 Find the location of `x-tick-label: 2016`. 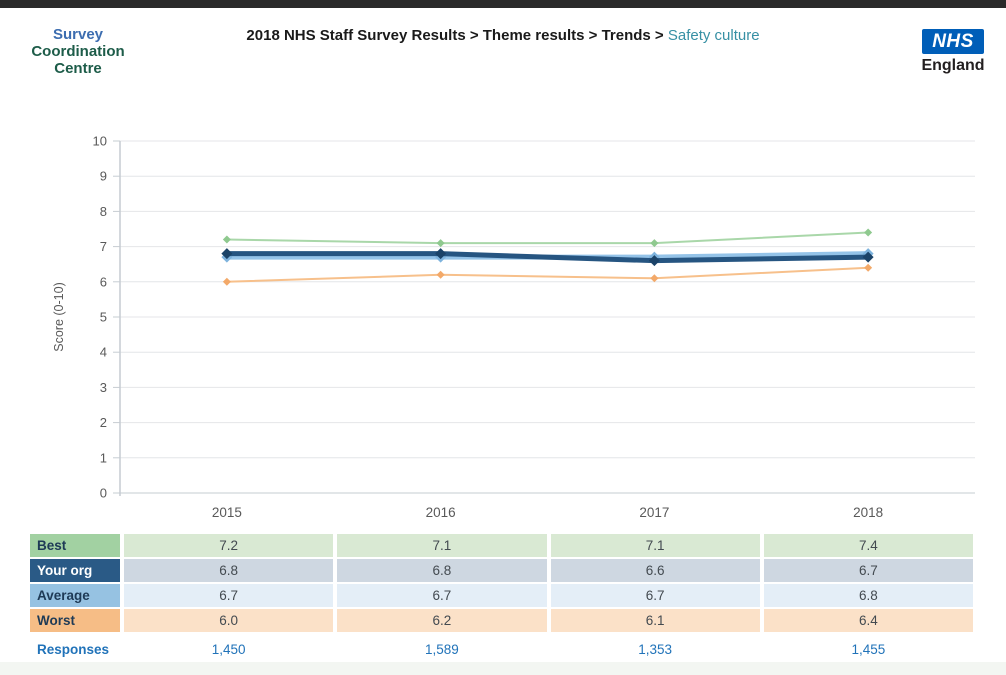

x-tick-label: 2016 is located at coordinates (441, 512).